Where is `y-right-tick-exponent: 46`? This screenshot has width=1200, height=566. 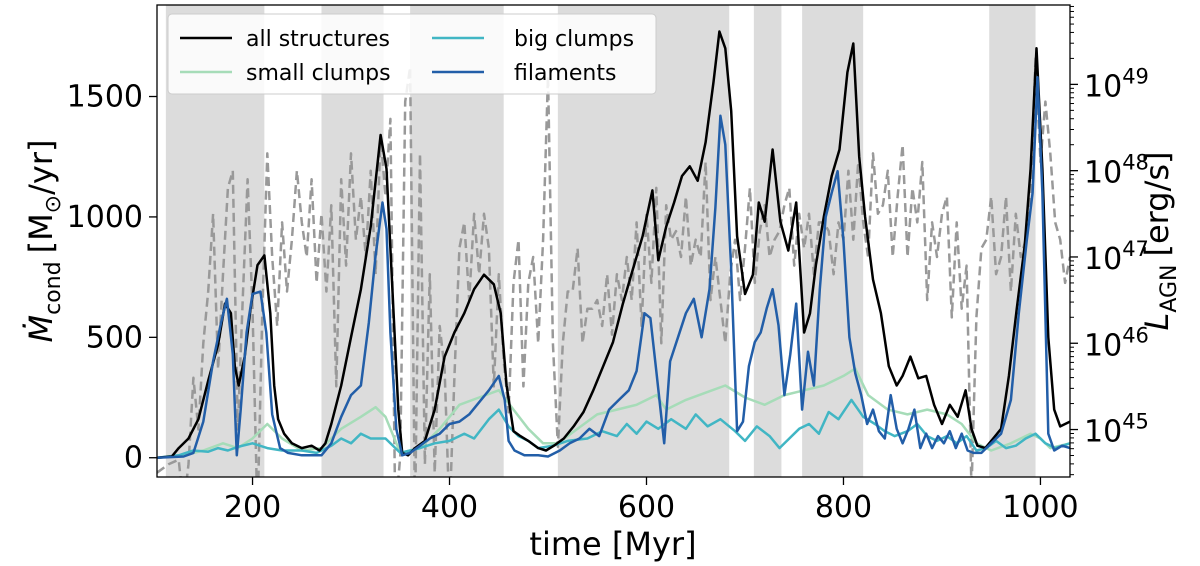
y-right-tick-exponent: 46 is located at coordinates (1135, 335).